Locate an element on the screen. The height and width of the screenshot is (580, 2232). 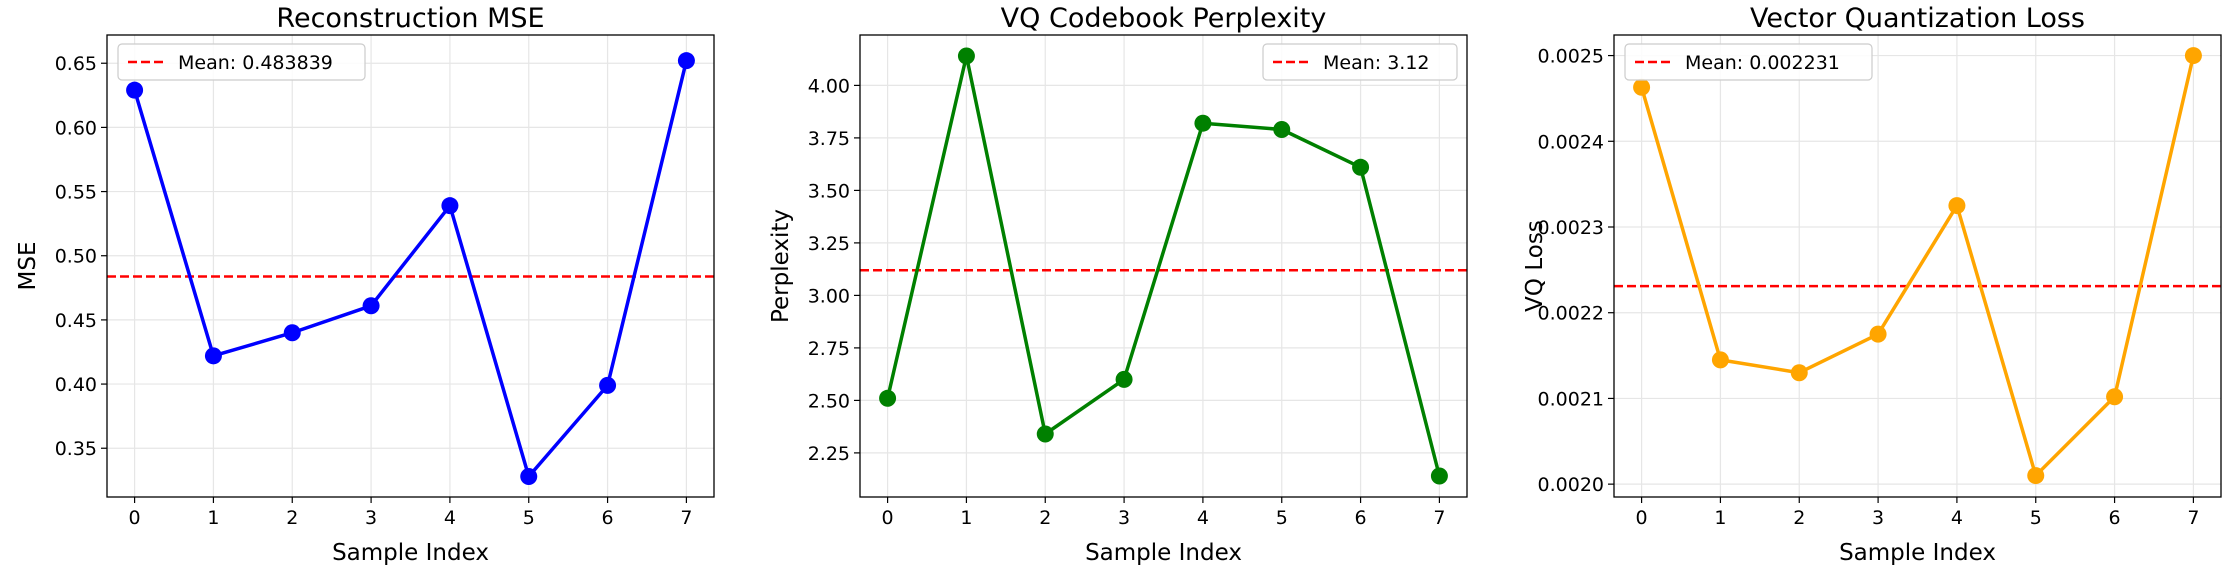
legend: Mean: 3.12 is located at coordinates (1360, 62).